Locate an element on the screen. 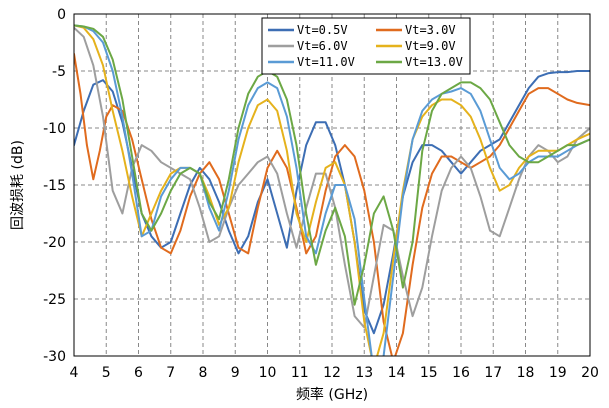 The image size is (609, 408). y-tick-label: -30 is located at coordinates (54, 357).